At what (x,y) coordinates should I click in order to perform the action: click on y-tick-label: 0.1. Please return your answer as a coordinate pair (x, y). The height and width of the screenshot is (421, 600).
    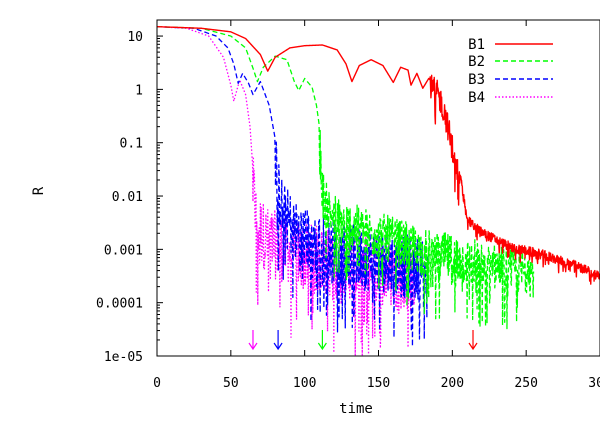
    Looking at the image, I should click on (131, 144).